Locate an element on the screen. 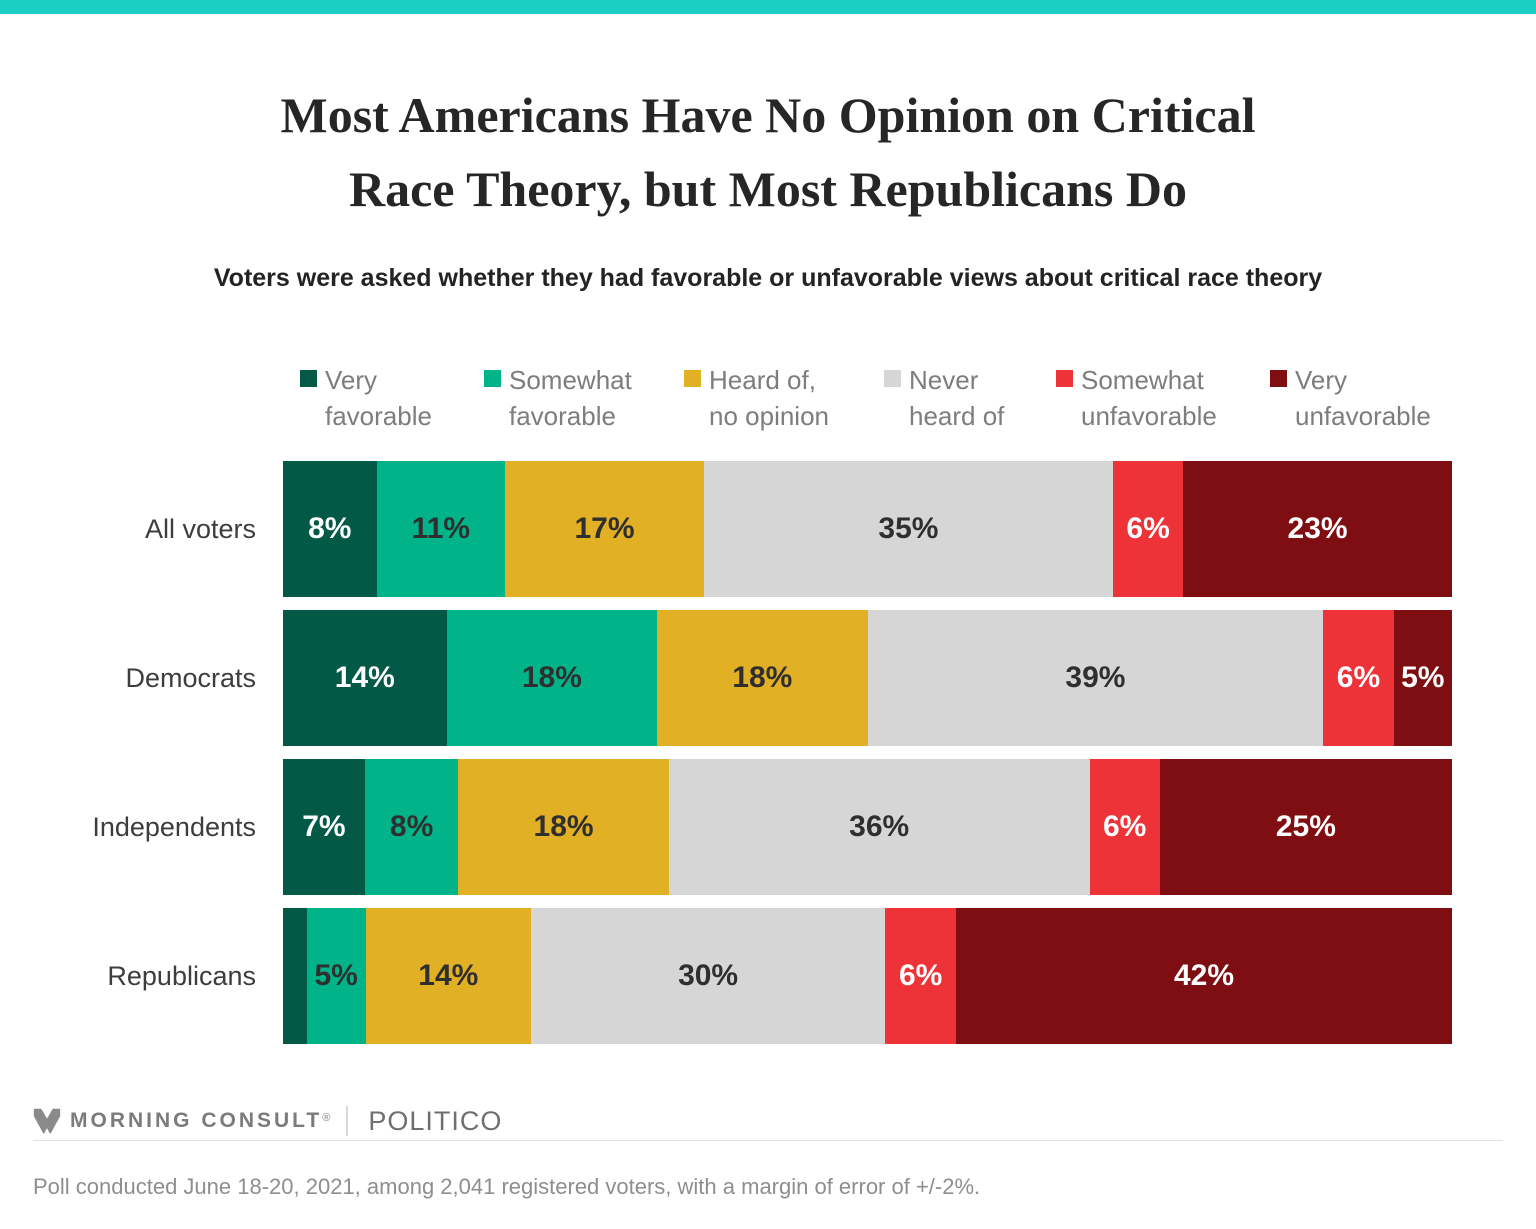  legend-item: Somewhat unfavorable is located at coordinates (1136, 398).